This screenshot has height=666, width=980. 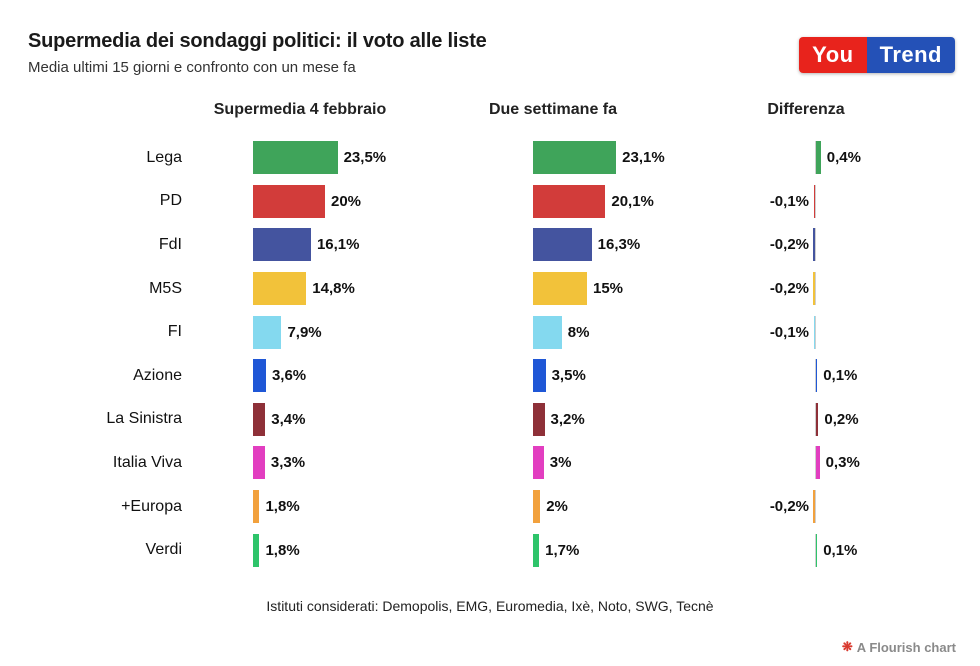 I want to click on supermedia-bar-cell: 23,5%, so click(x=393, y=158).